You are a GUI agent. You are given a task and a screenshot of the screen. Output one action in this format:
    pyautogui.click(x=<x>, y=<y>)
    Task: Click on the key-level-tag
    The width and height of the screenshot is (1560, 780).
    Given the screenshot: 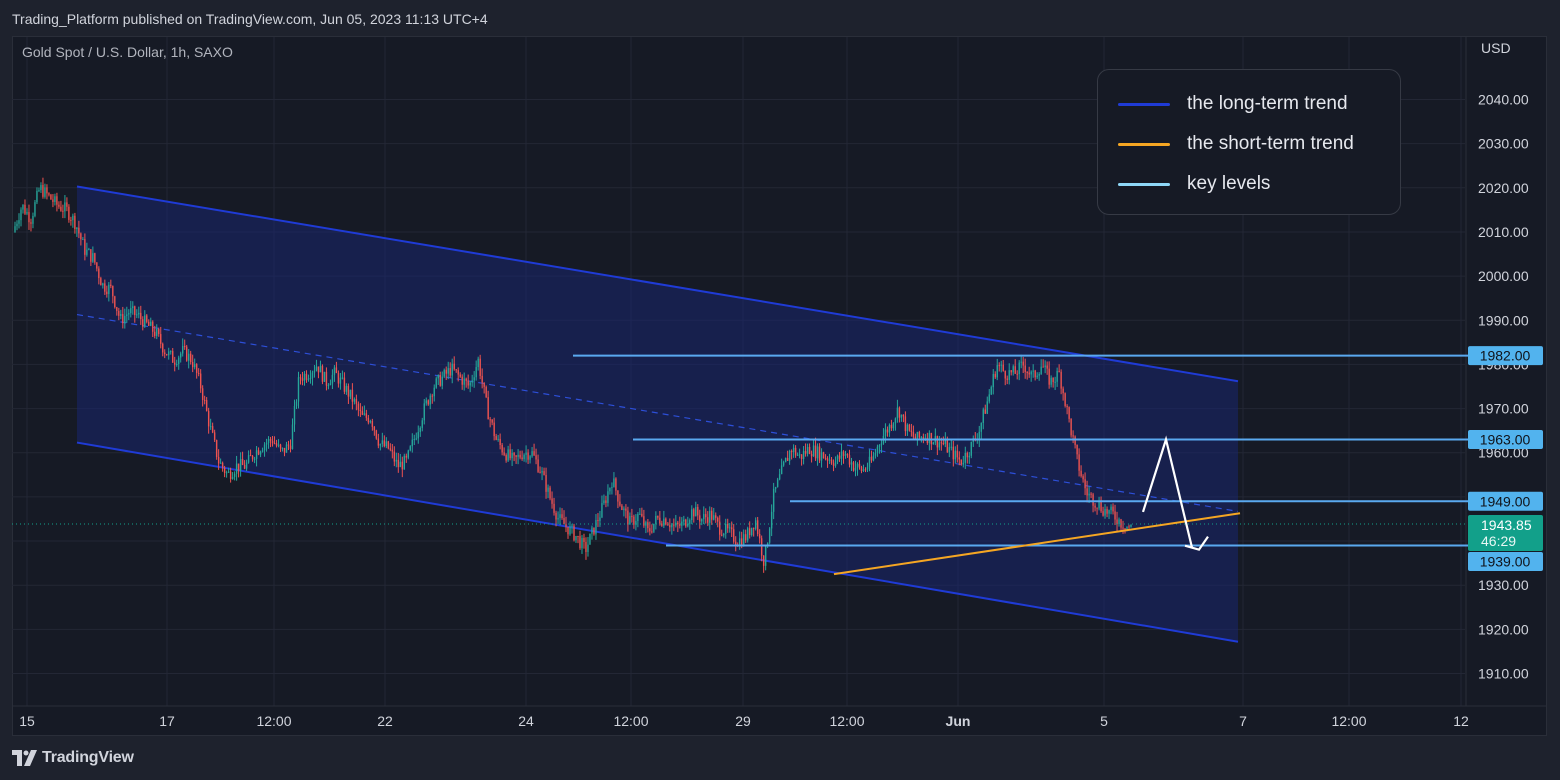 What is the action you would take?
    pyautogui.click(x=1505, y=501)
    